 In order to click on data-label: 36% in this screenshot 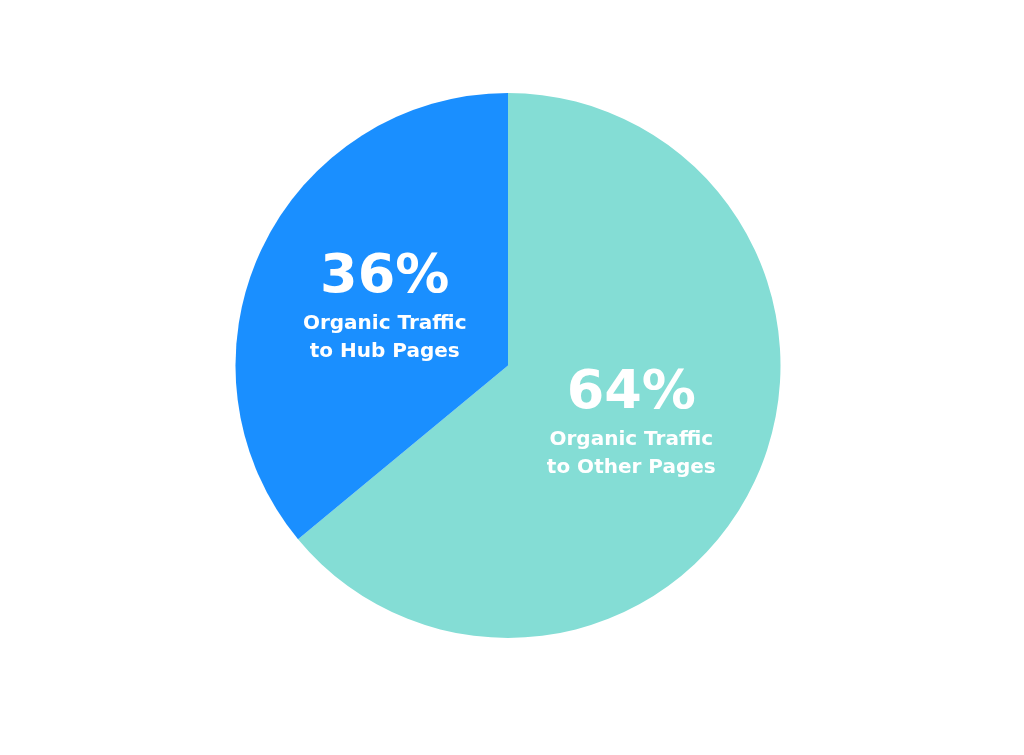, I will do `click(385, 273)`.